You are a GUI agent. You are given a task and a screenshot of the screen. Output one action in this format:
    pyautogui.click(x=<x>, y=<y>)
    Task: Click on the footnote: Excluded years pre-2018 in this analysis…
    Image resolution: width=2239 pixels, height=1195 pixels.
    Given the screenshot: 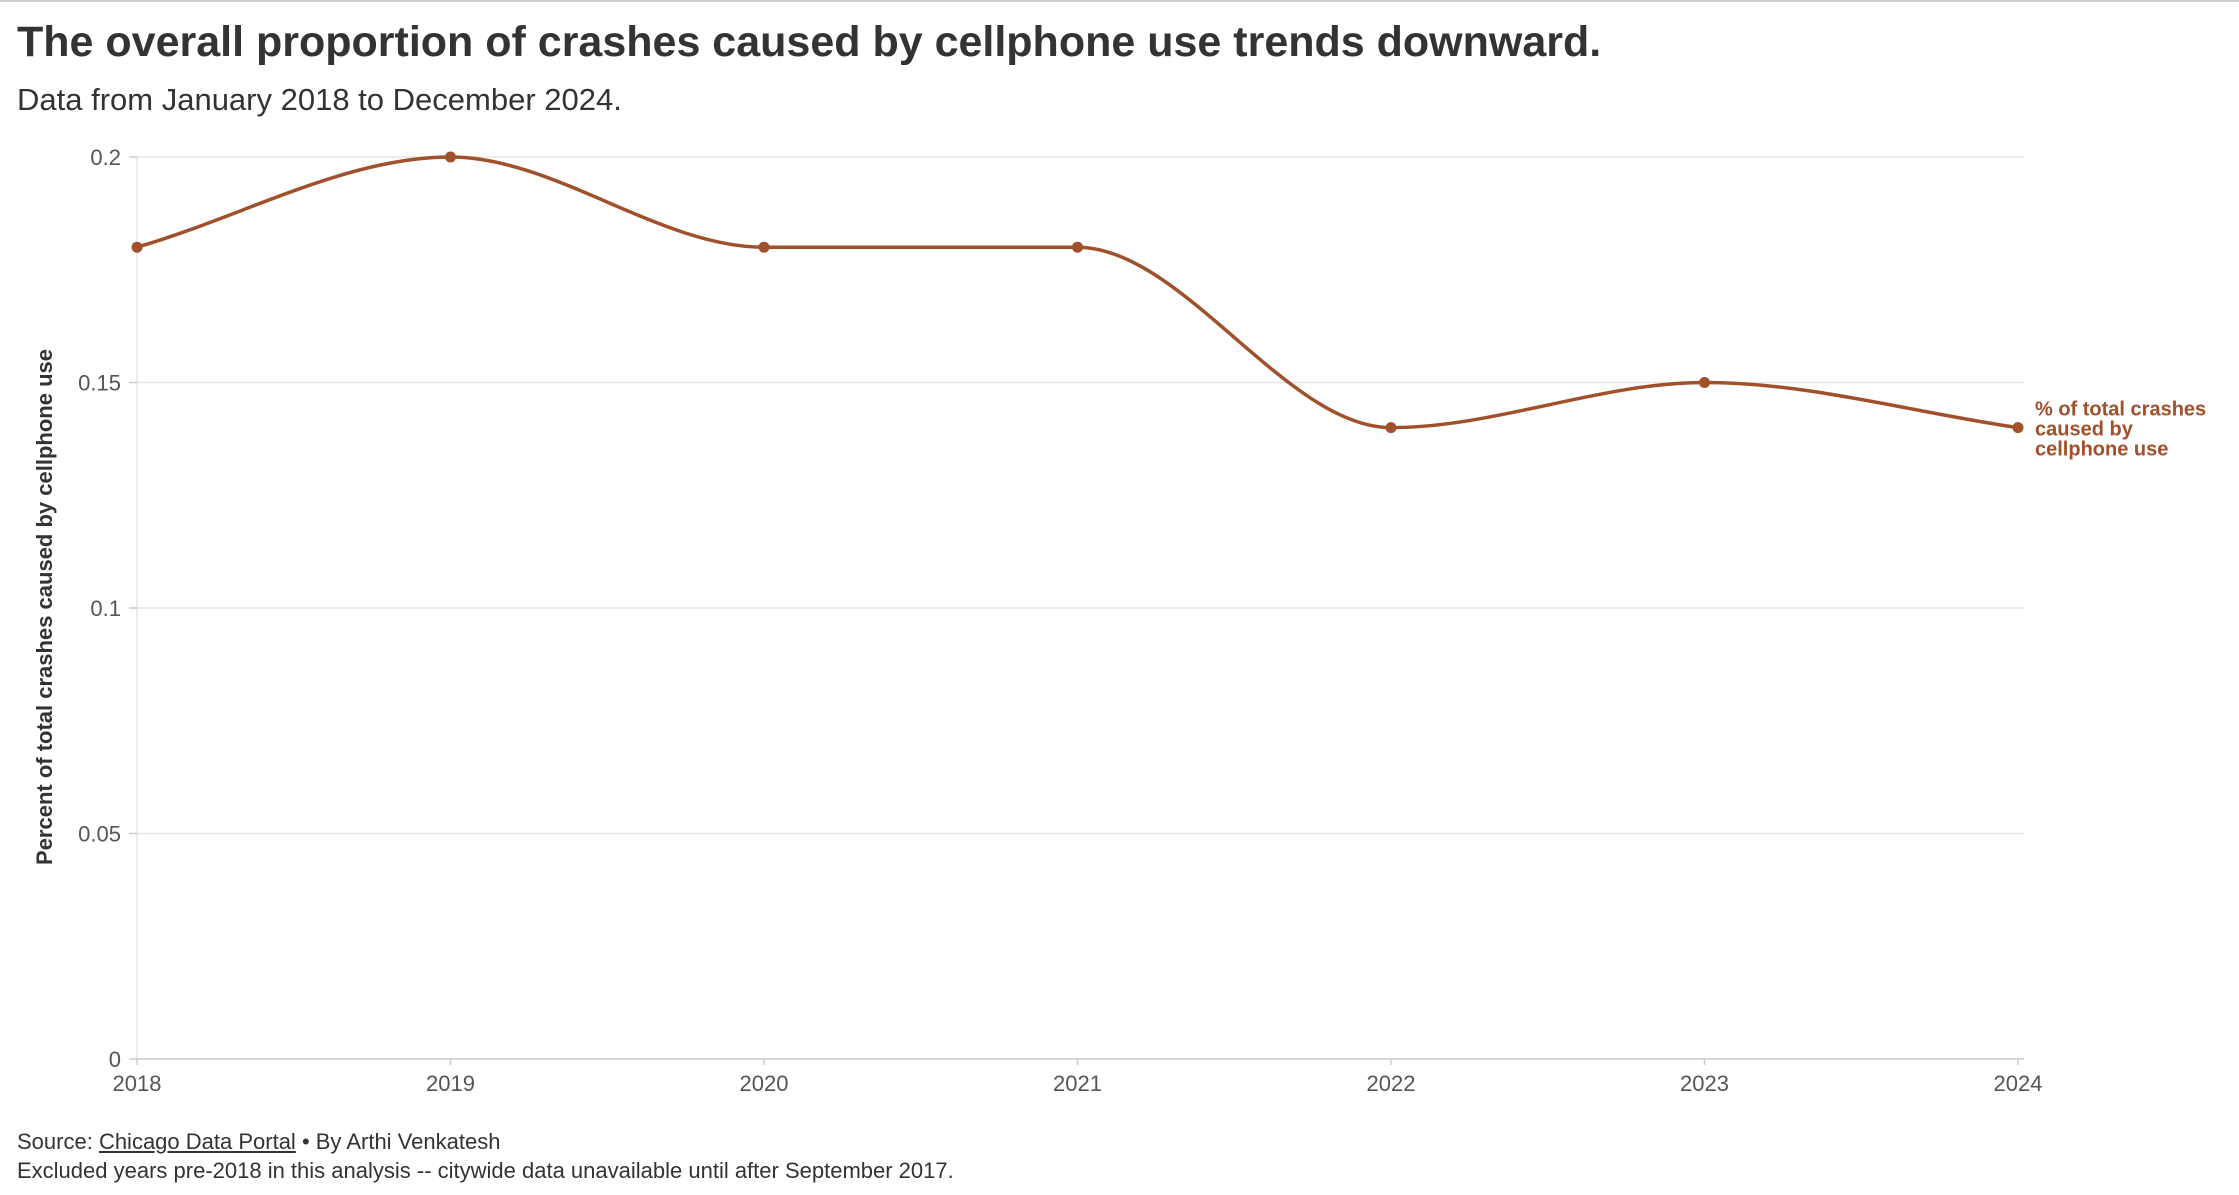 What is the action you would take?
    pyautogui.click(x=485, y=1170)
    